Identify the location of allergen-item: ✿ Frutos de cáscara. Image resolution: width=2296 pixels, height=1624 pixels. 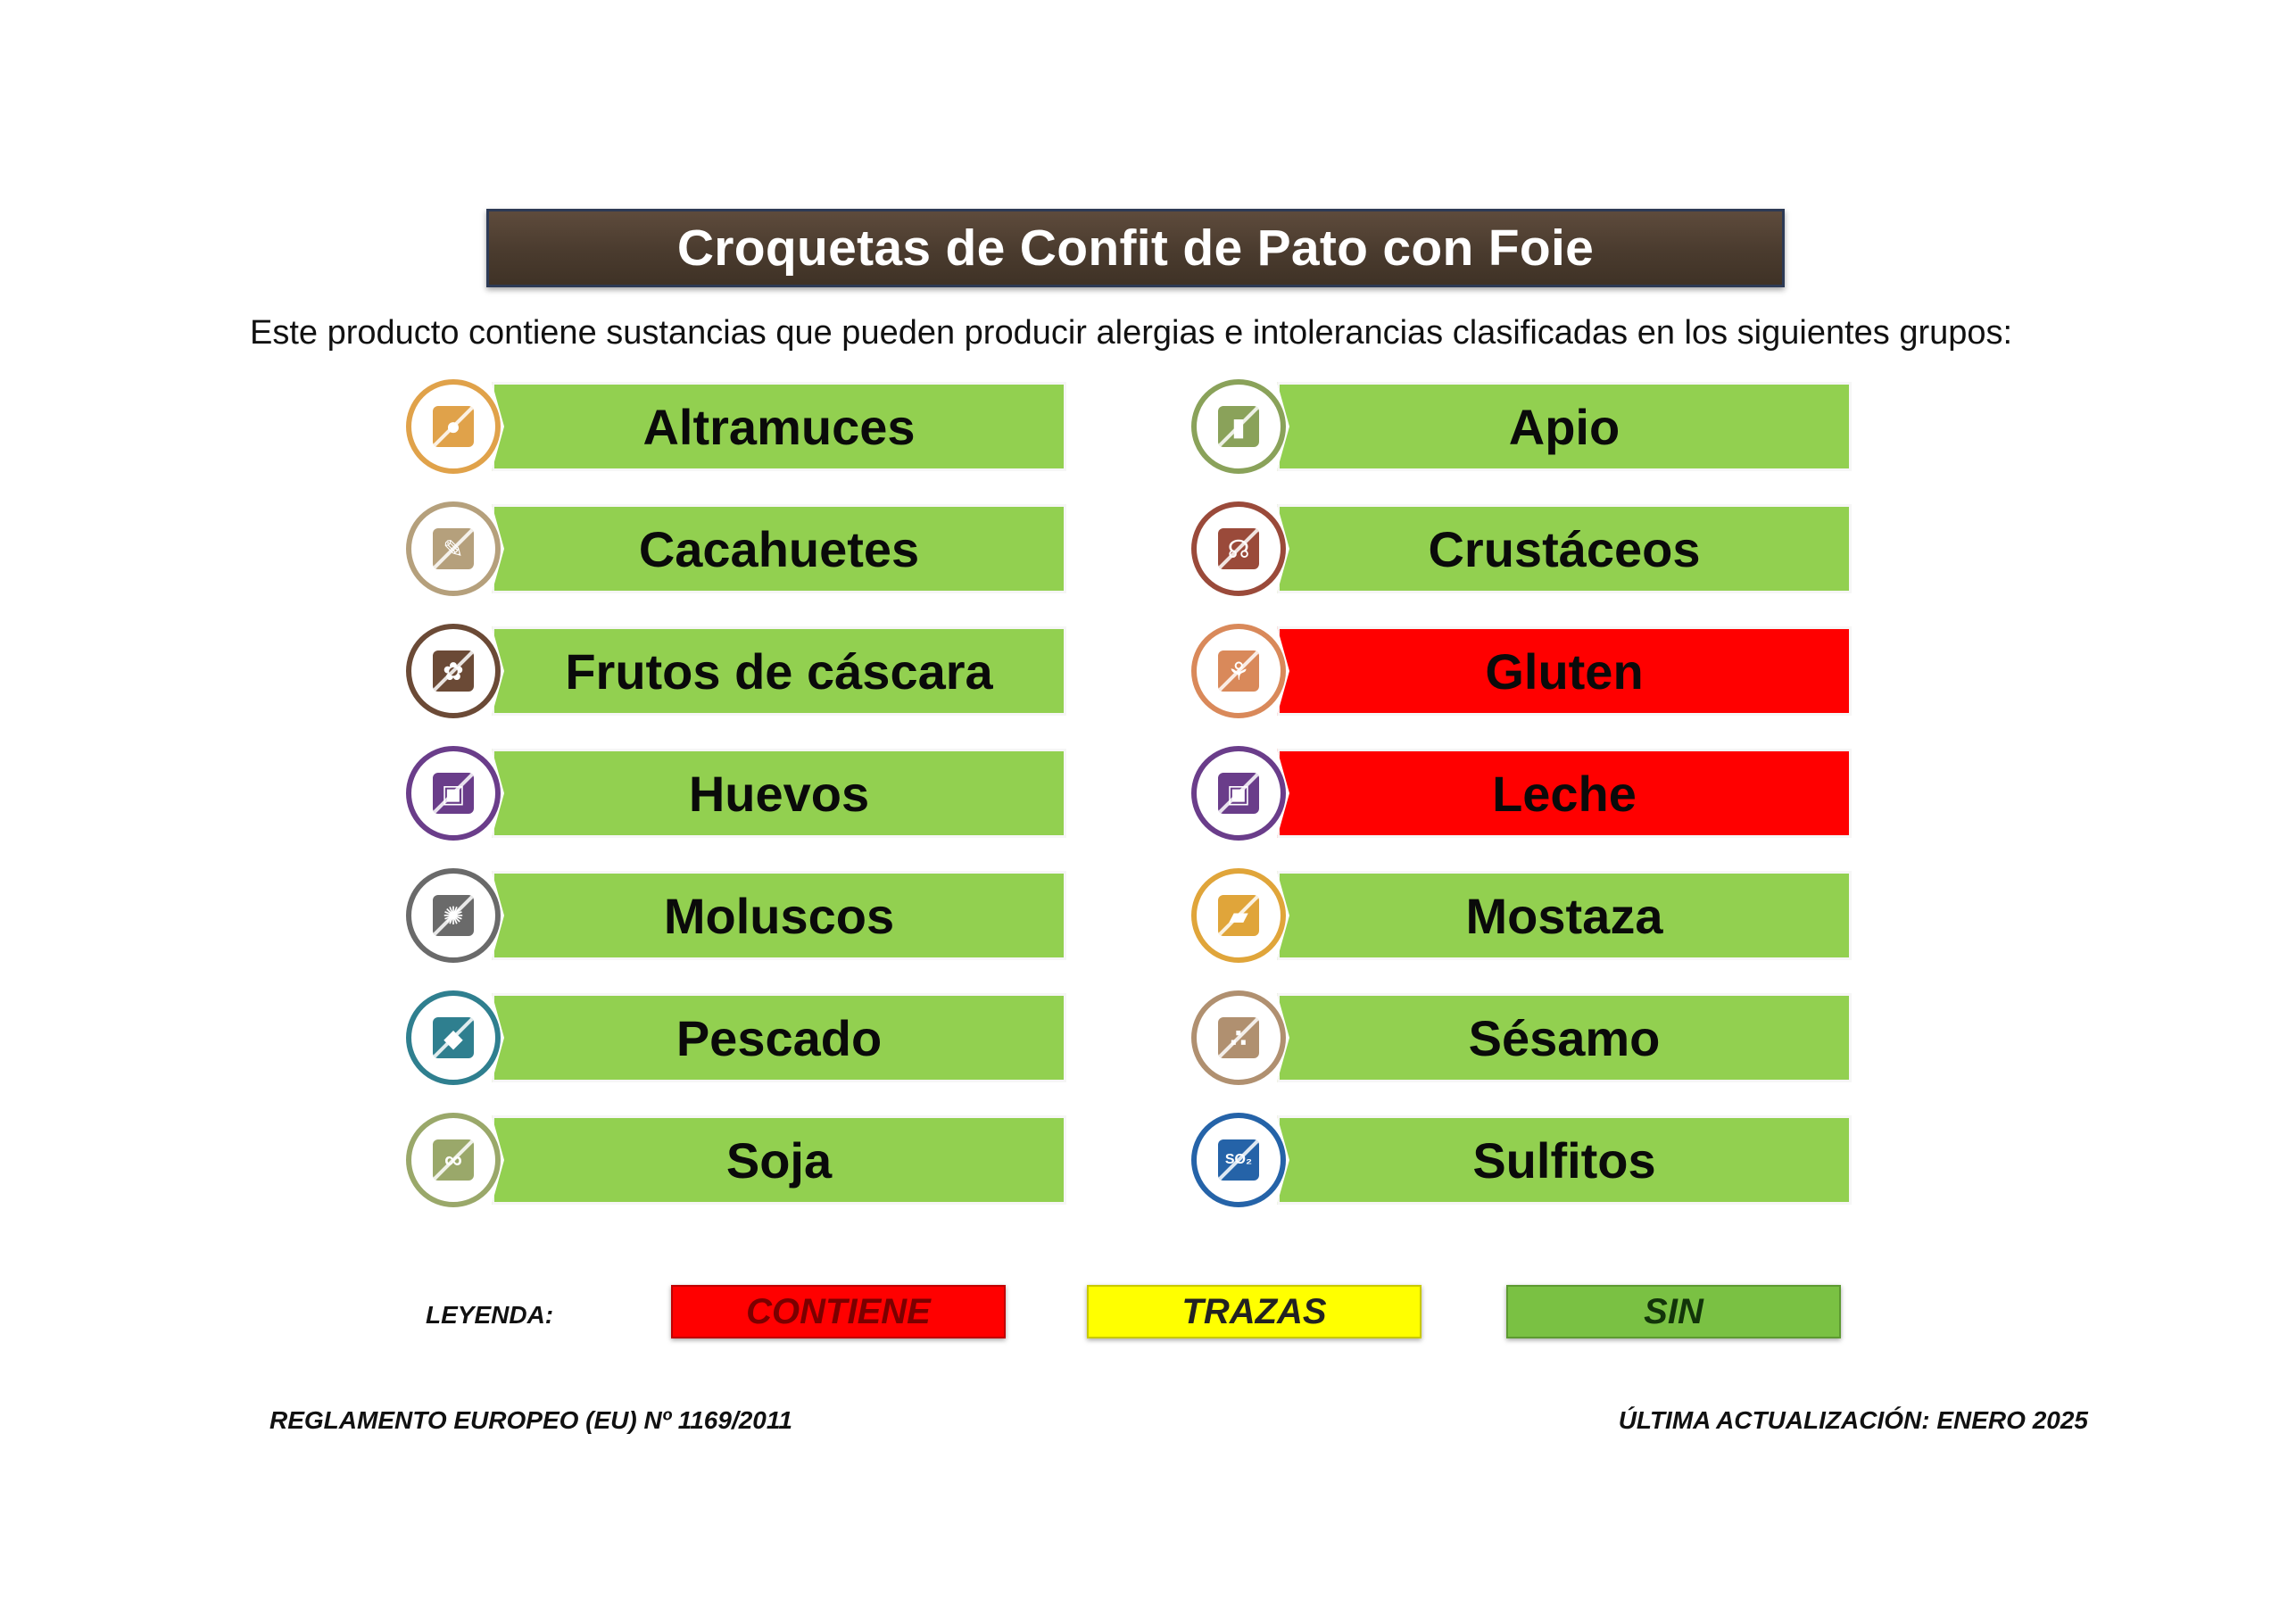
(763, 671).